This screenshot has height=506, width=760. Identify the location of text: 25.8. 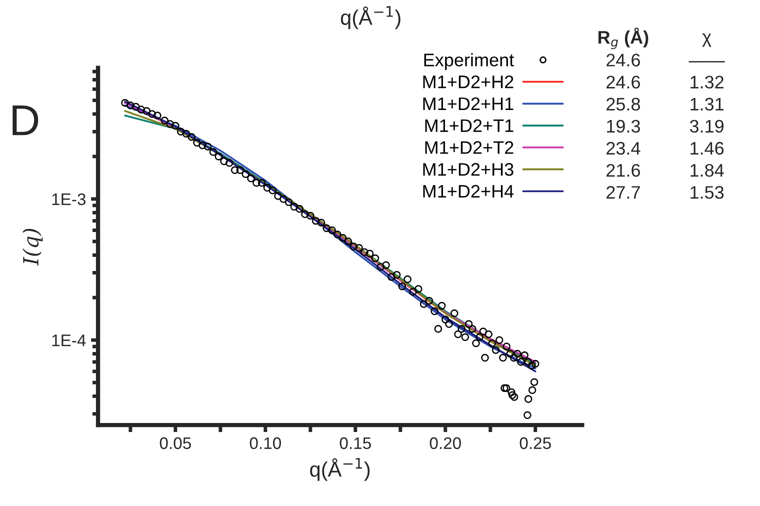
(623, 104).